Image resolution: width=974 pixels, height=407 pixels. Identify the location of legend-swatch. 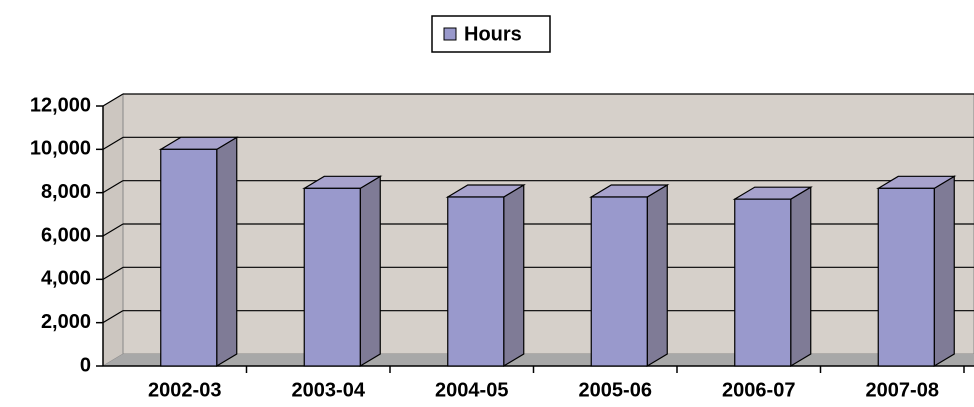
(450, 34).